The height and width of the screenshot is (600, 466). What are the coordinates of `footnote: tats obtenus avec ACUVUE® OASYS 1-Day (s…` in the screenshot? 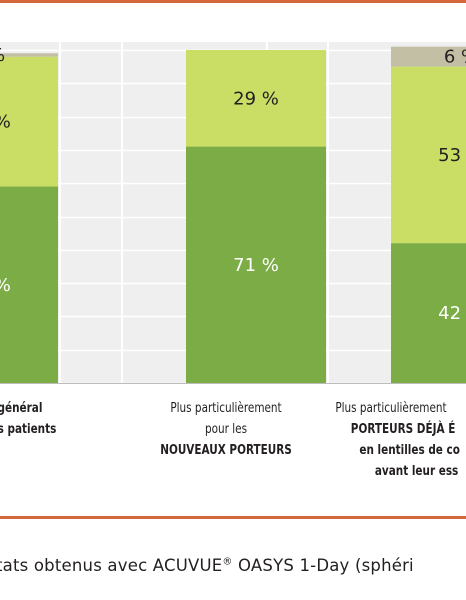 It's located at (207, 565).